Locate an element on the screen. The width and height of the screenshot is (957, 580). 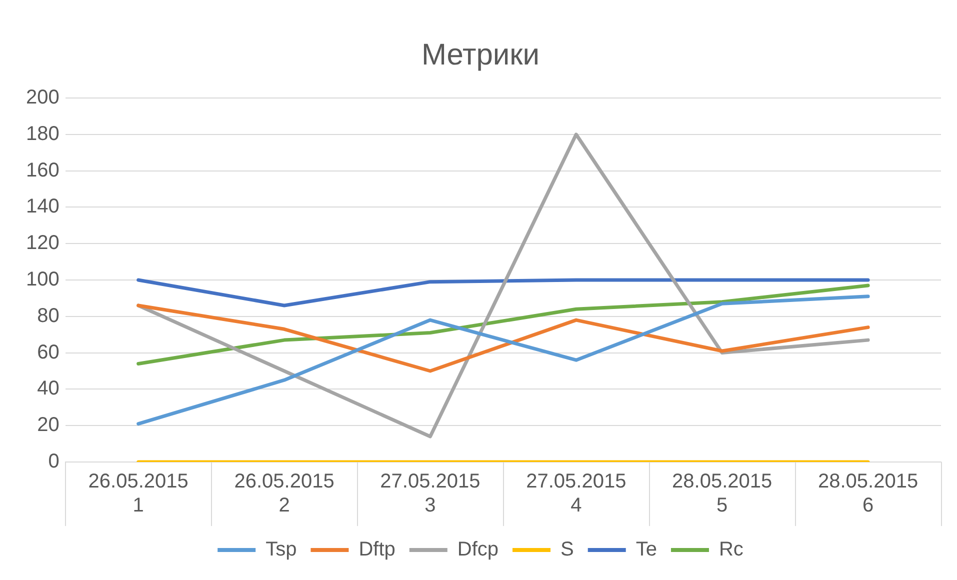
y-tick-label: 20 is located at coordinates (48, 425).